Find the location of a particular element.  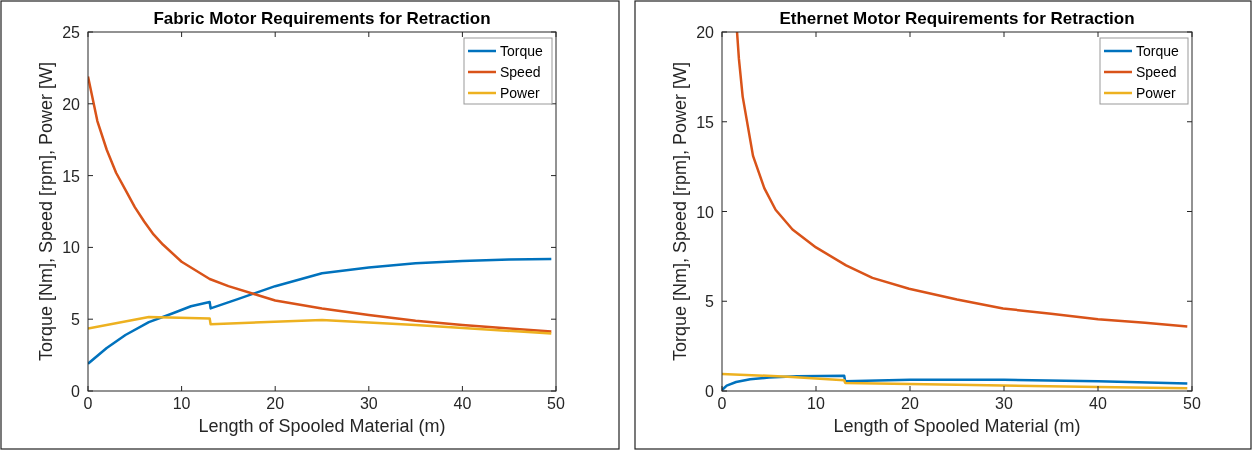

chart-title: Fabric Motor Requirements for Retraction is located at coordinates (322, 18).